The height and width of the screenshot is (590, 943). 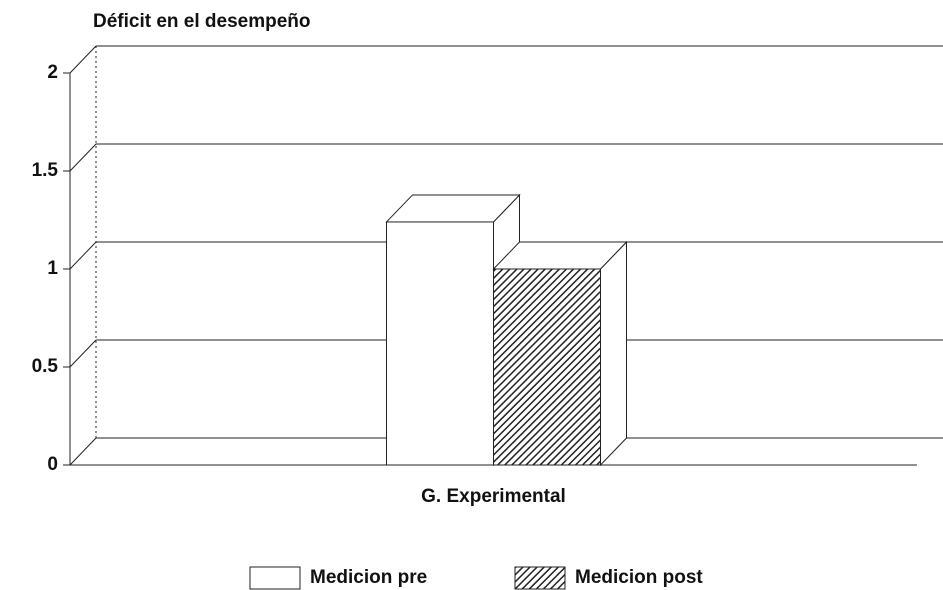 What do you see at coordinates (202, 21) in the screenshot?
I see `y-axis-label: Déficit en el desempeño` at bounding box center [202, 21].